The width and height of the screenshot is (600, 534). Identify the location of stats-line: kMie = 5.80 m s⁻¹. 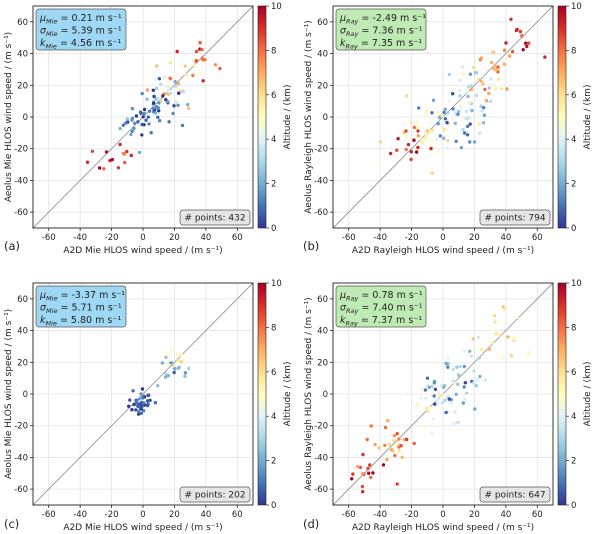
(80, 321).